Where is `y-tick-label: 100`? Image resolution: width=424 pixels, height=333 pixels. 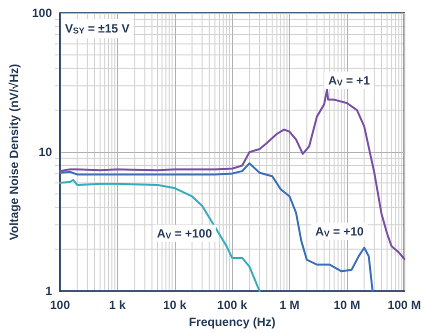
y-tick-label: 100 is located at coordinates (42, 13).